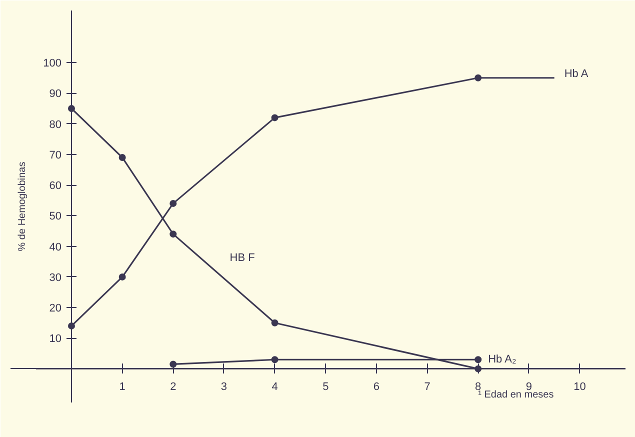  Describe the element at coordinates (55, 94) in the screenshot. I see `y-tick-label: 90` at that location.